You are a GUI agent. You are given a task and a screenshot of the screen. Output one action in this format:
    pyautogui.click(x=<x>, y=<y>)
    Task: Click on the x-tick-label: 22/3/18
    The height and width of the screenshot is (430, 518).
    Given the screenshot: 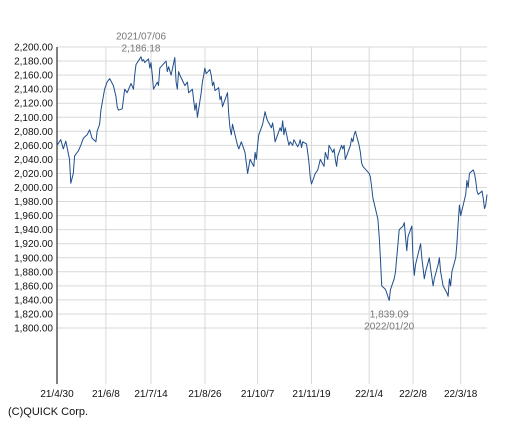 What is the action you would take?
    pyautogui.click(x=461, y=394)
    